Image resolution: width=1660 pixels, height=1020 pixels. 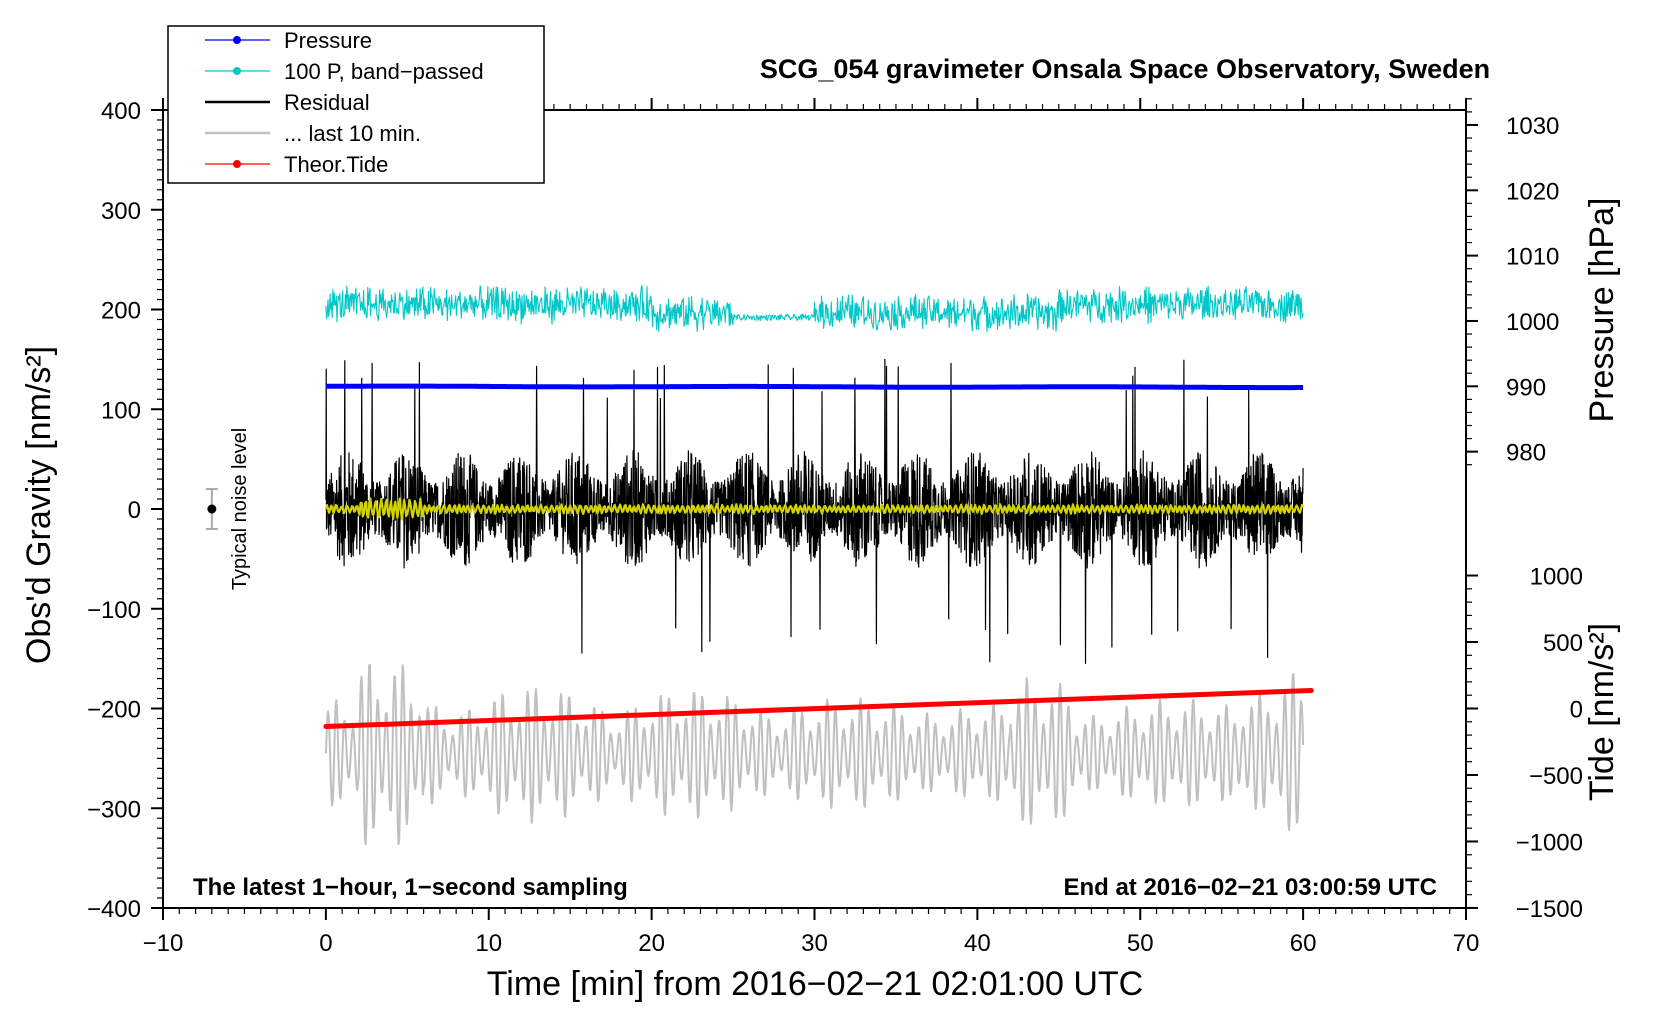 I want to click on pressure-line, so click(x=814, y=387).